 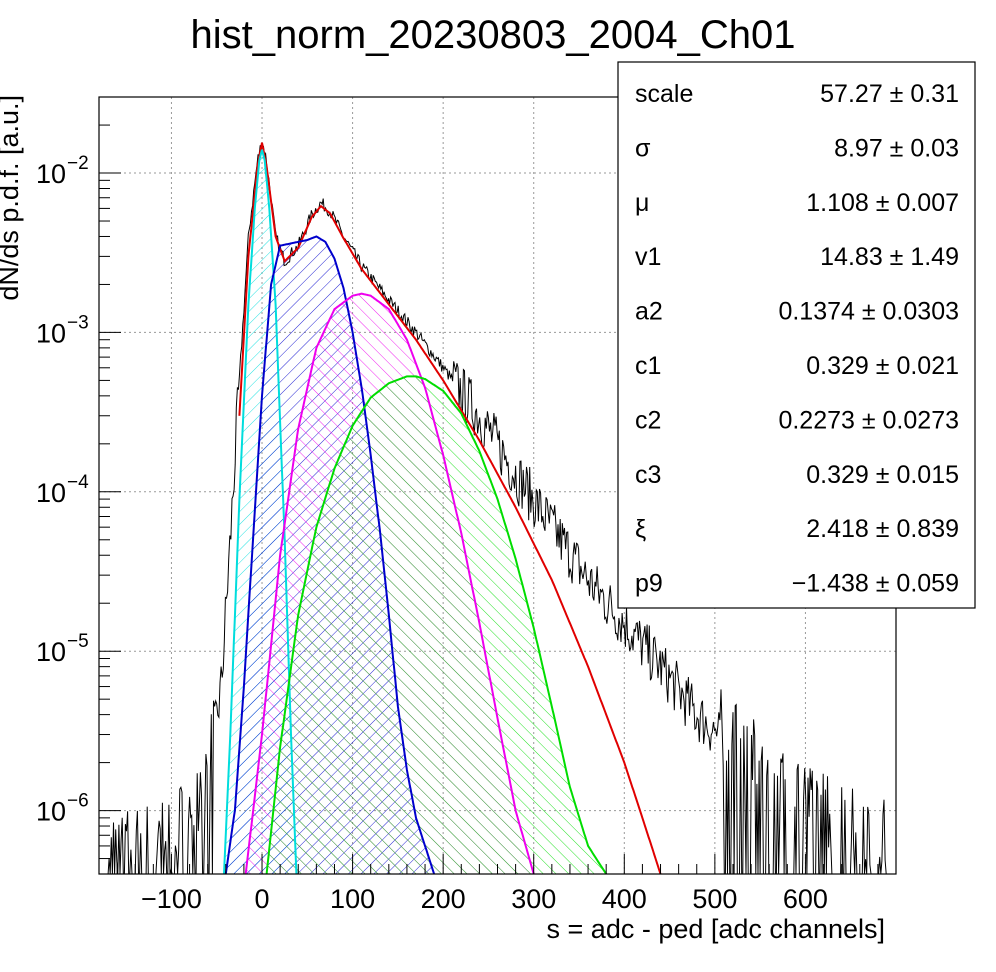 What do you see at coordinates (12, 198) in the screenshot?
I see `y-axis-label: dN/ds p.d.f. [a.u.]` at bounding box center [12, 198].